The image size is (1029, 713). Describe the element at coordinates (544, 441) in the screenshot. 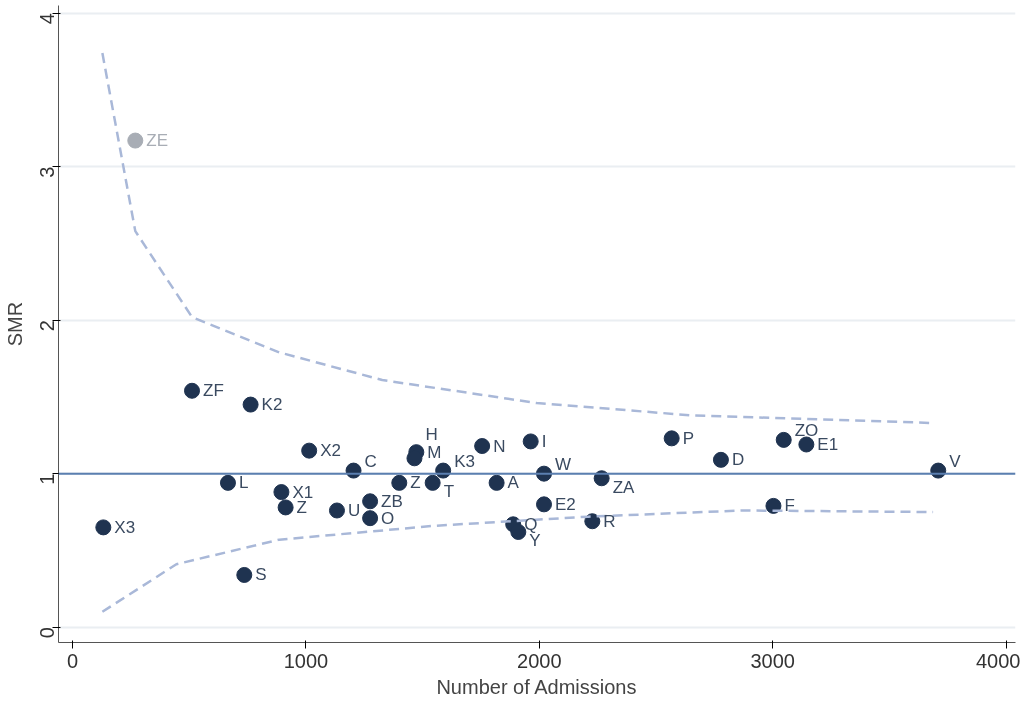

I see `annotation: I` at that location.